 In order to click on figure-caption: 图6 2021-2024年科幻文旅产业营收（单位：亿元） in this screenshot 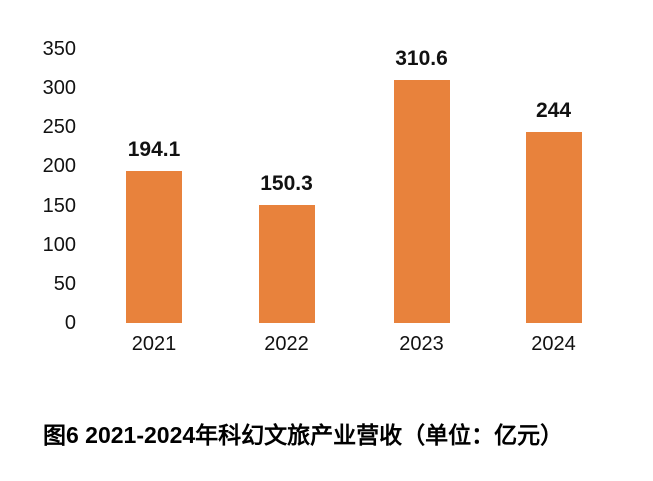, I will do `click(303, 435)`.